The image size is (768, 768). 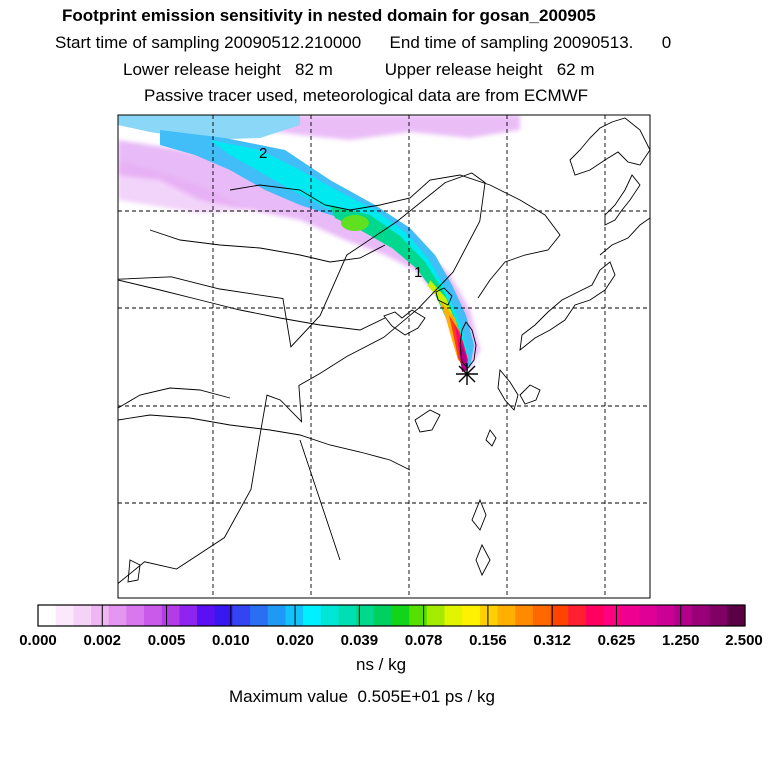 I want to click on contour-label-1: 1, so click(x=418, y=272).